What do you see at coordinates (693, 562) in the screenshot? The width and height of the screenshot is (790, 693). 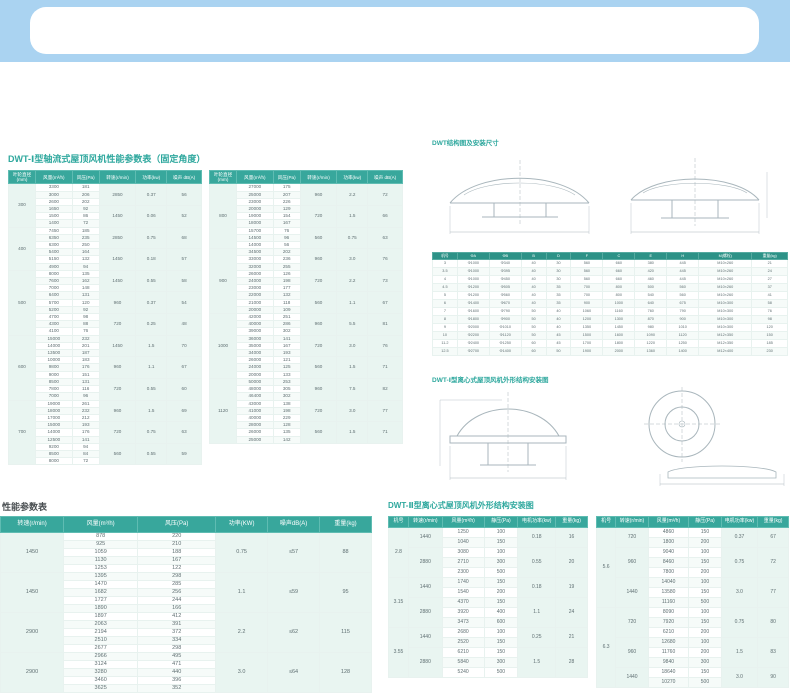 I see `table-row: 960 9040 100 0.75 72` at bounding box center [693, 562].